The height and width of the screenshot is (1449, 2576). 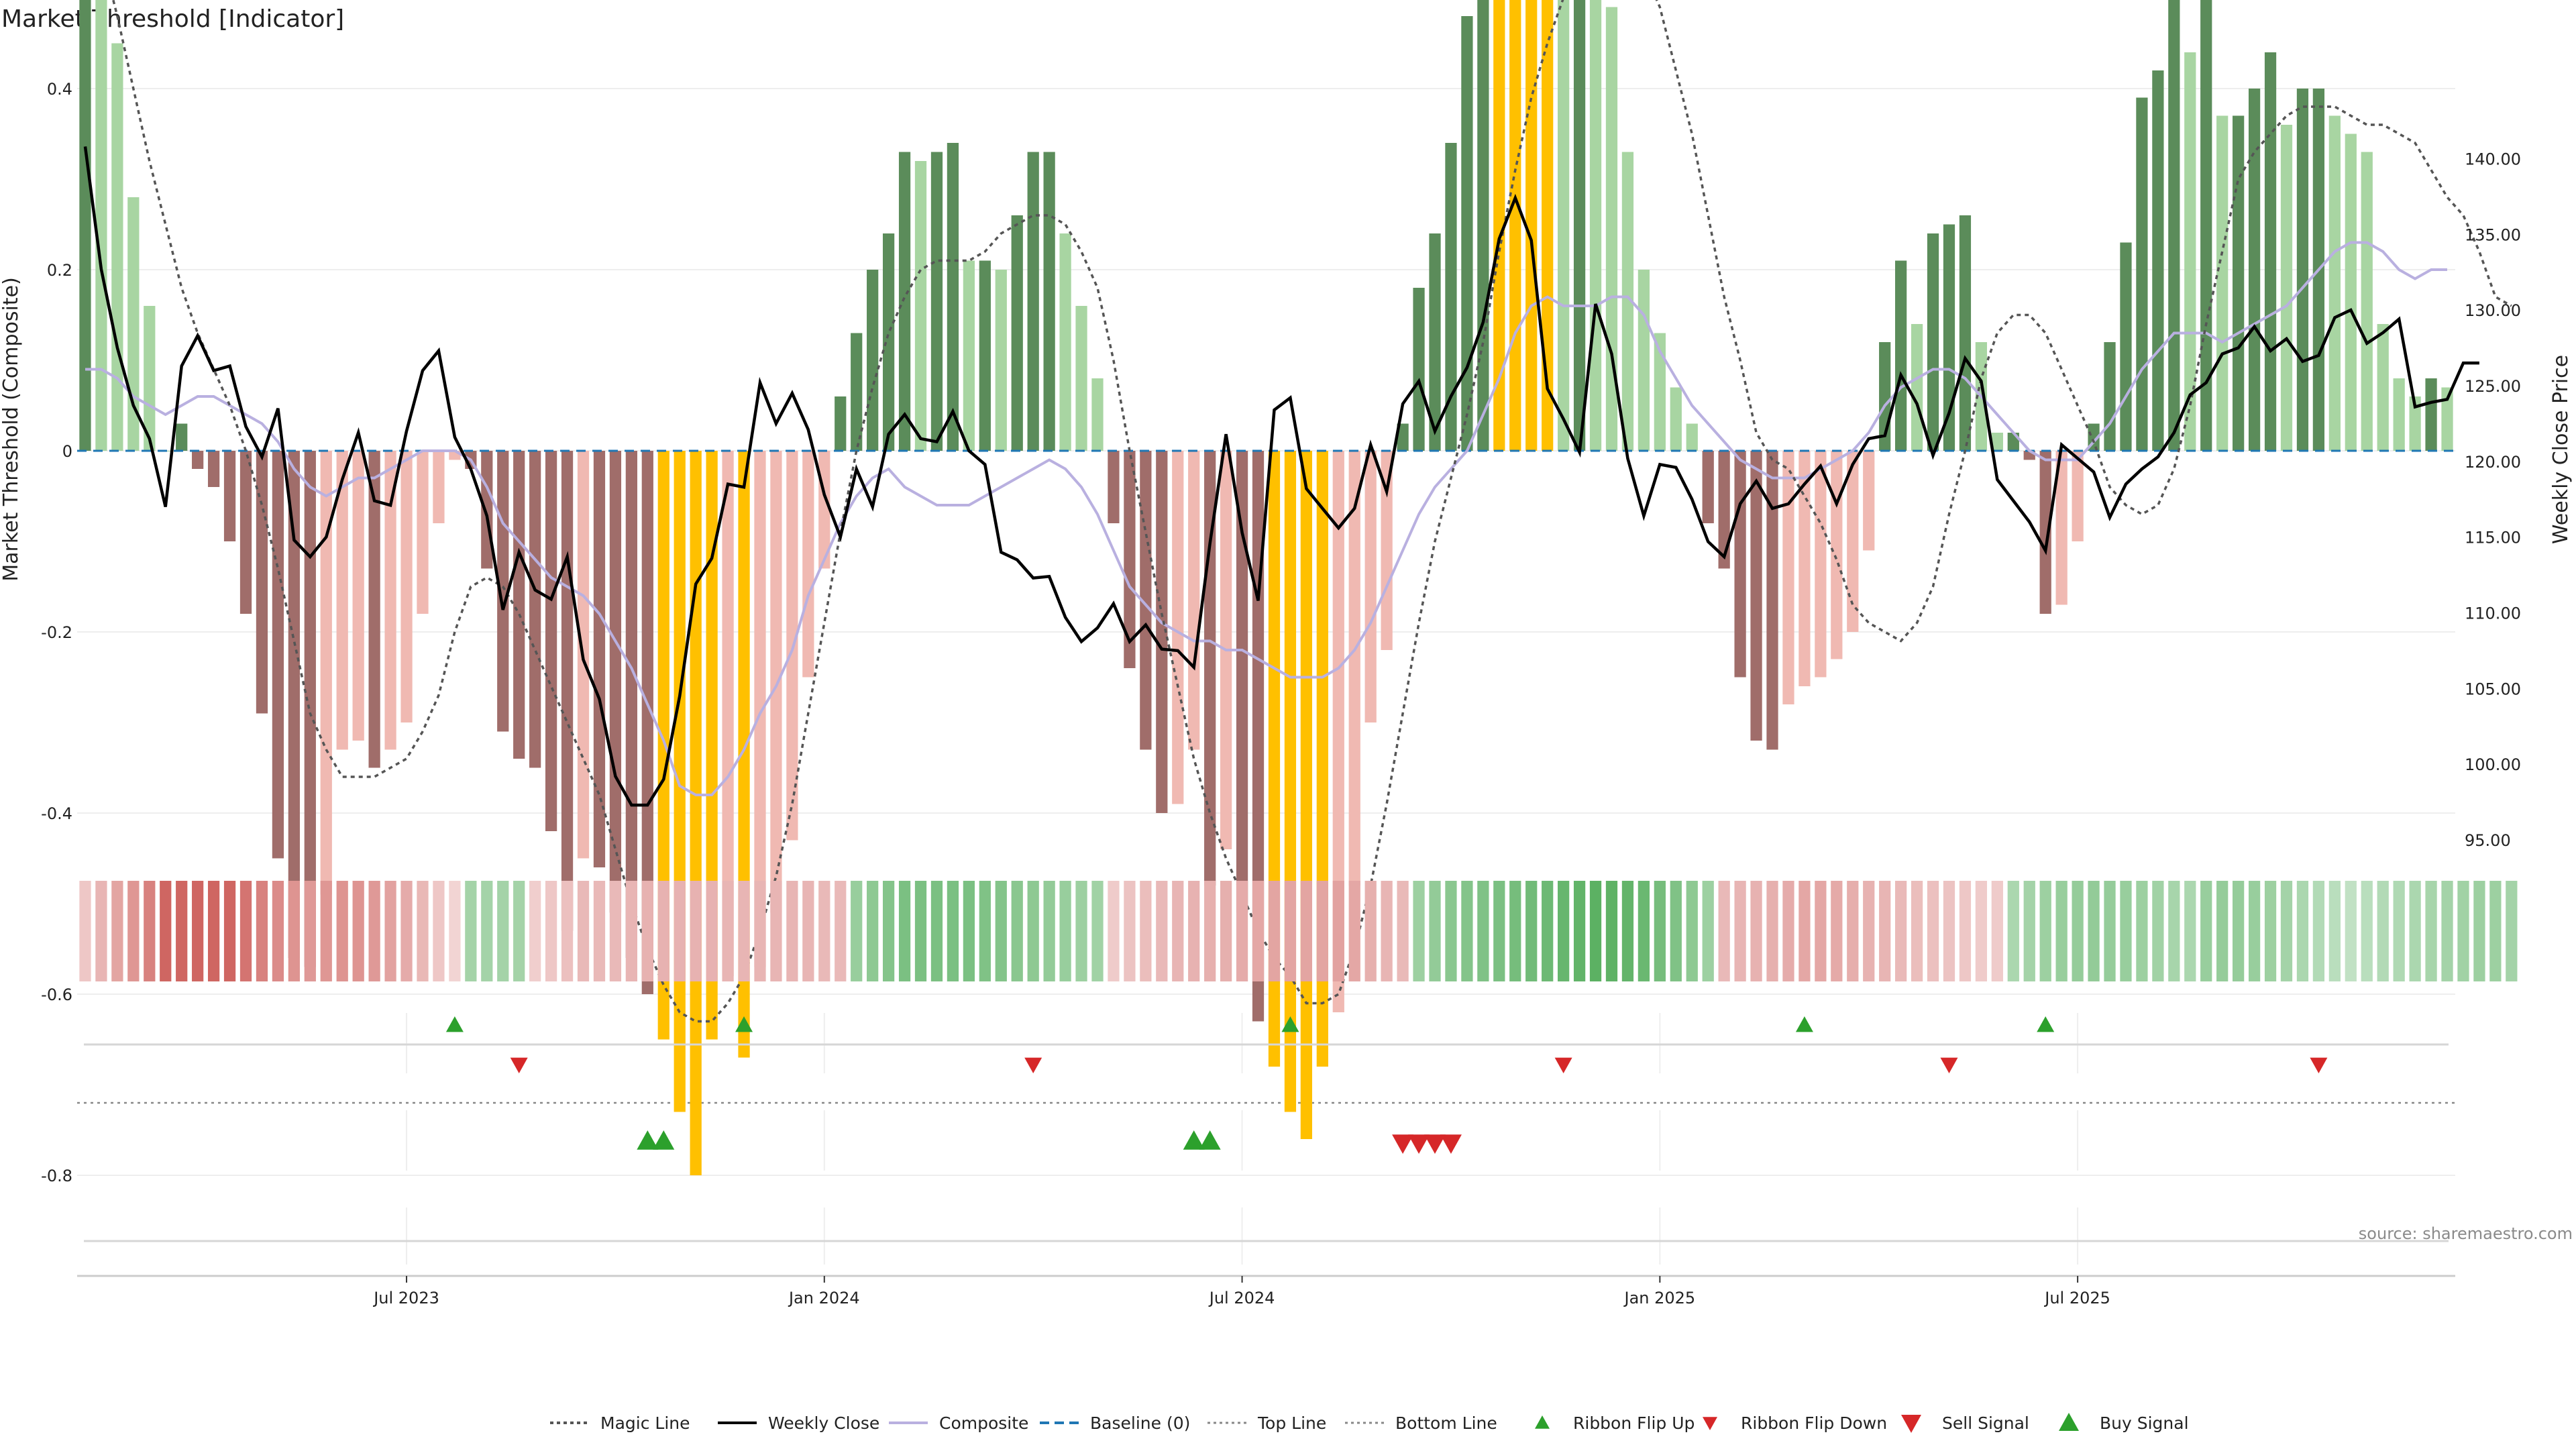 I want to click on legend-label: Composite, so click(x=983, y=1423).